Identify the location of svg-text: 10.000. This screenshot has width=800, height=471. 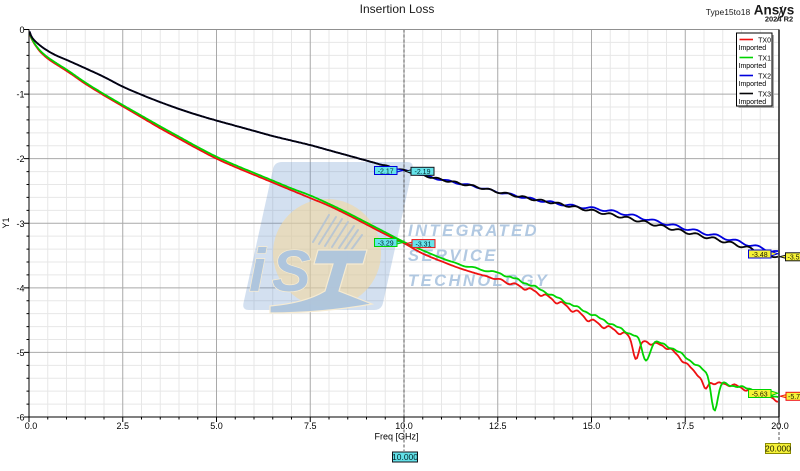
(405, 457).